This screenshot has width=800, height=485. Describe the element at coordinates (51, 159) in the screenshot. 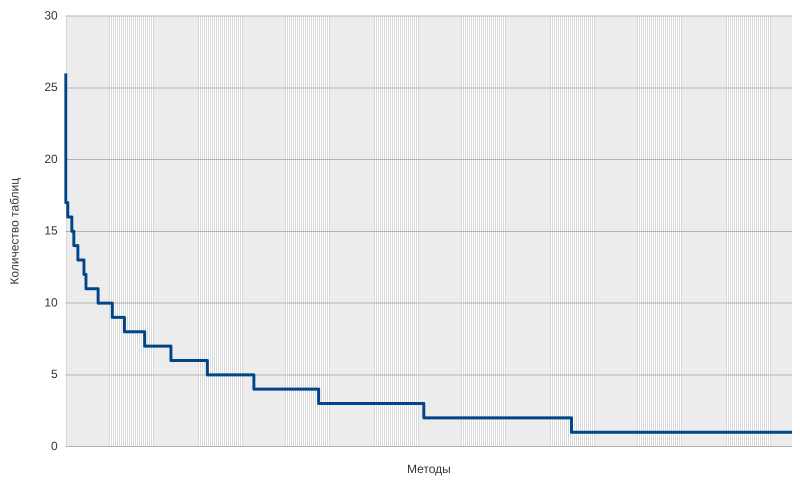

I see `y-tick-label: 20` at that location.